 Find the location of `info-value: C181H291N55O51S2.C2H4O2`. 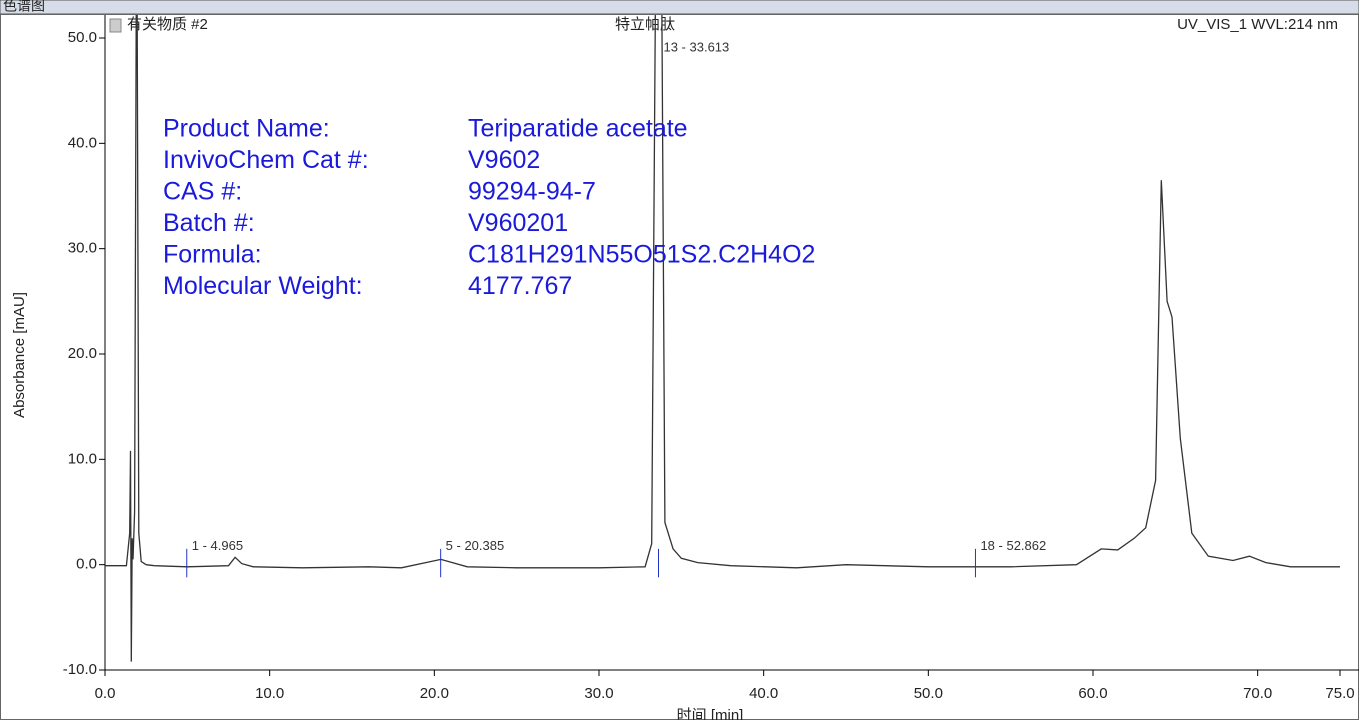

info-value: C181H291N55O51S2.C2H4O2 is located at coordinates (641, 255).